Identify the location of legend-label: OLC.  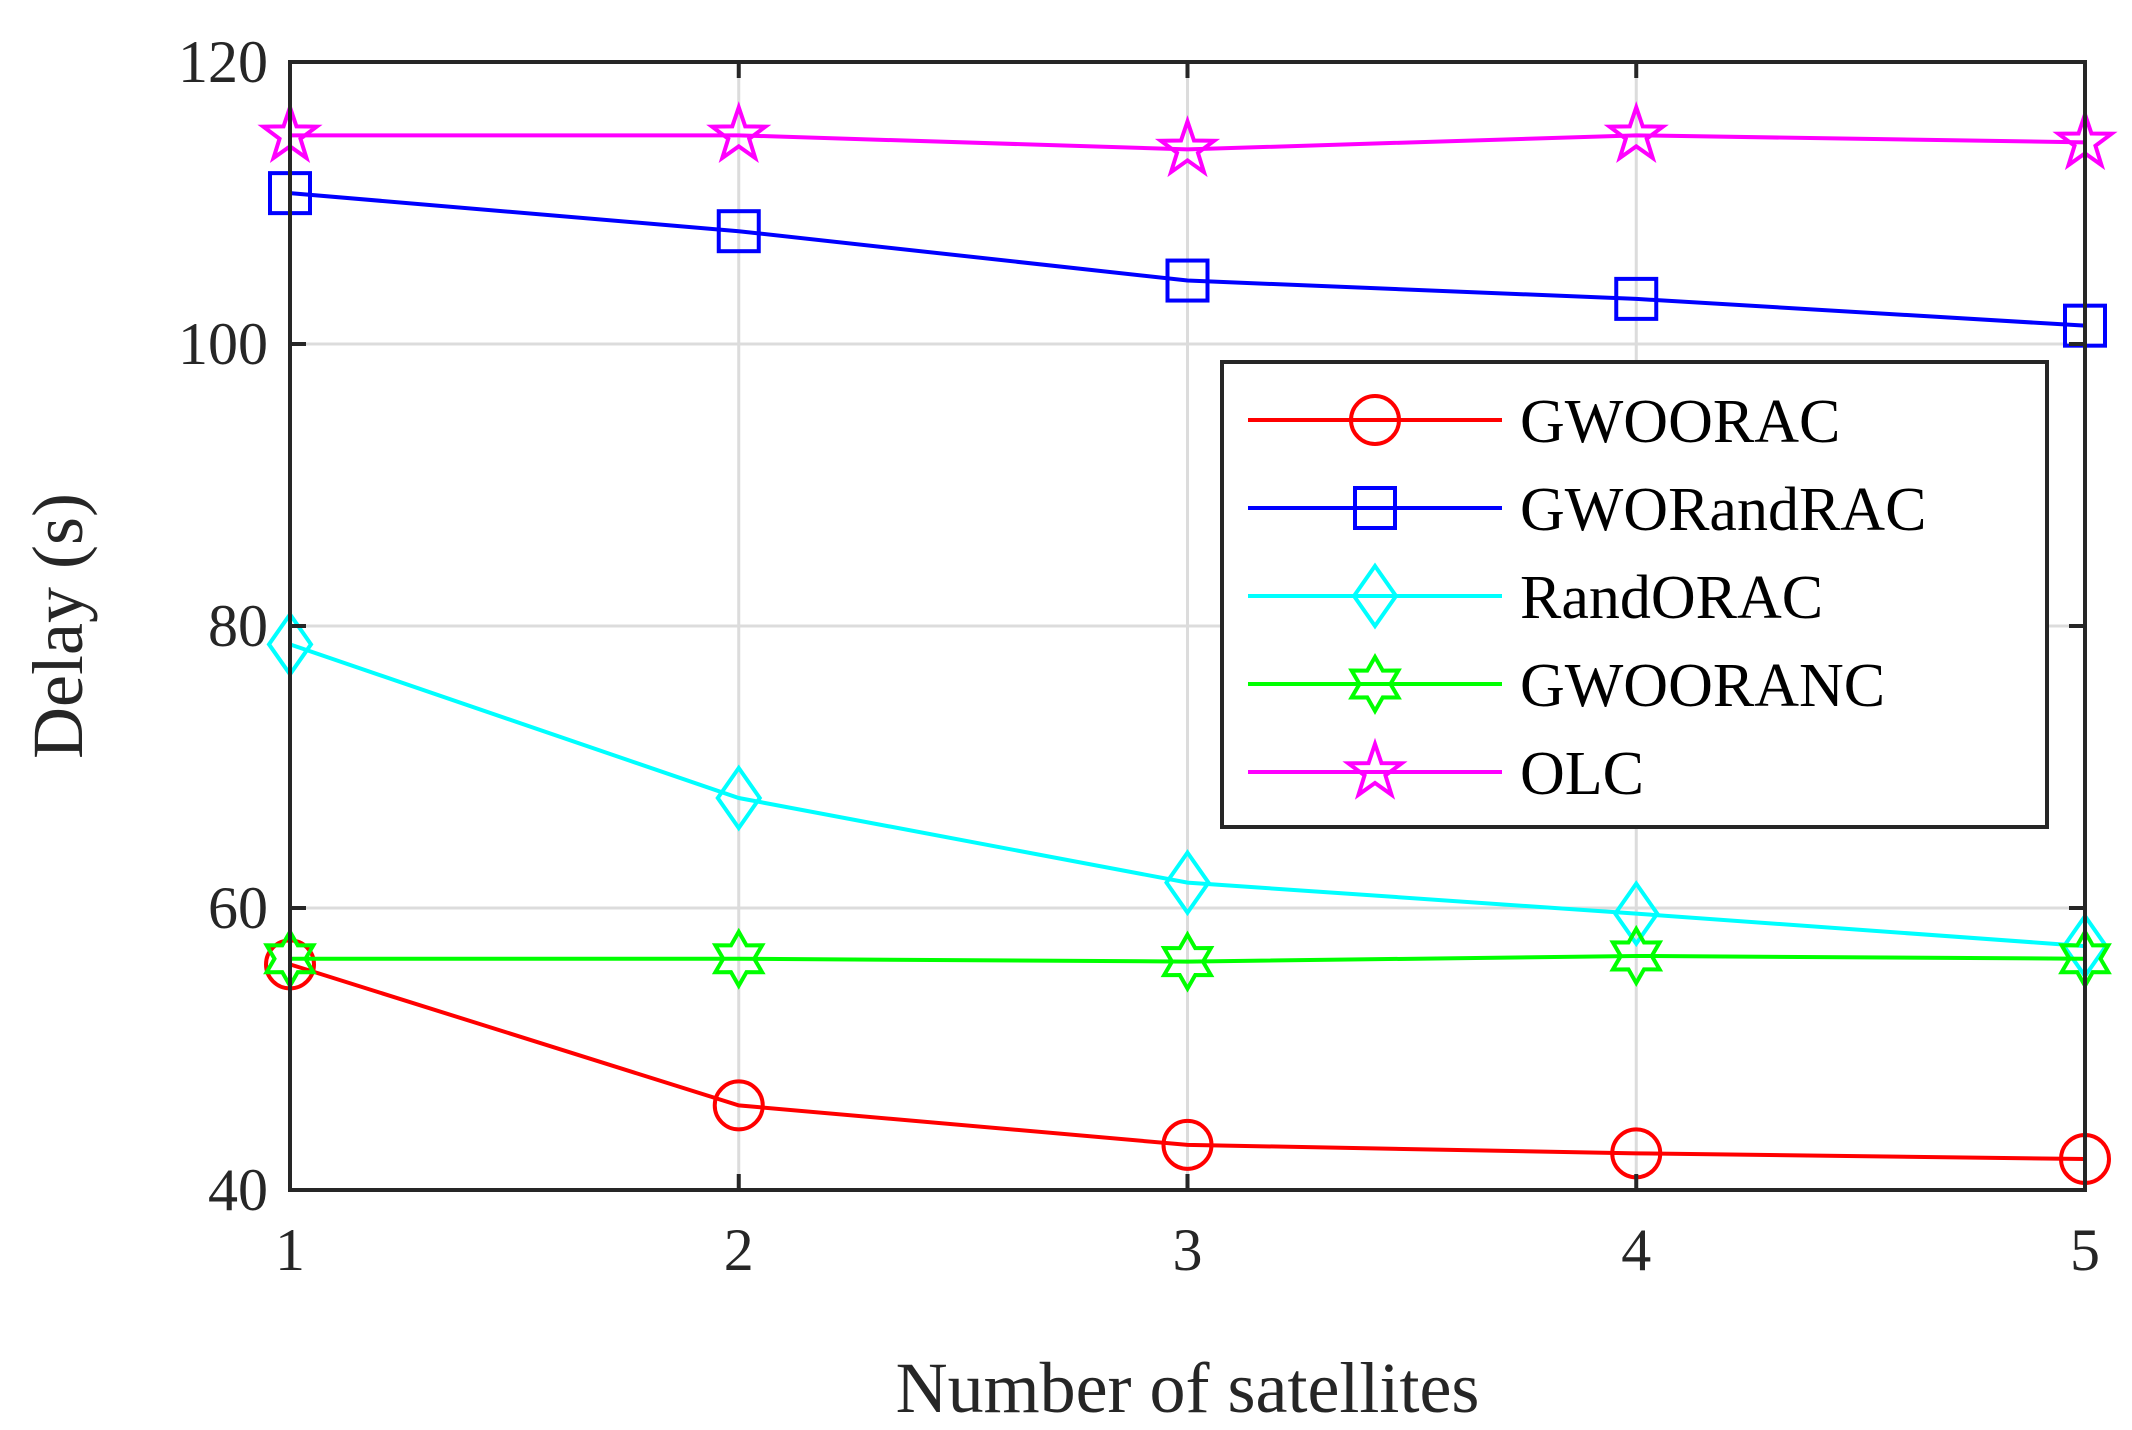
(1582, 774).